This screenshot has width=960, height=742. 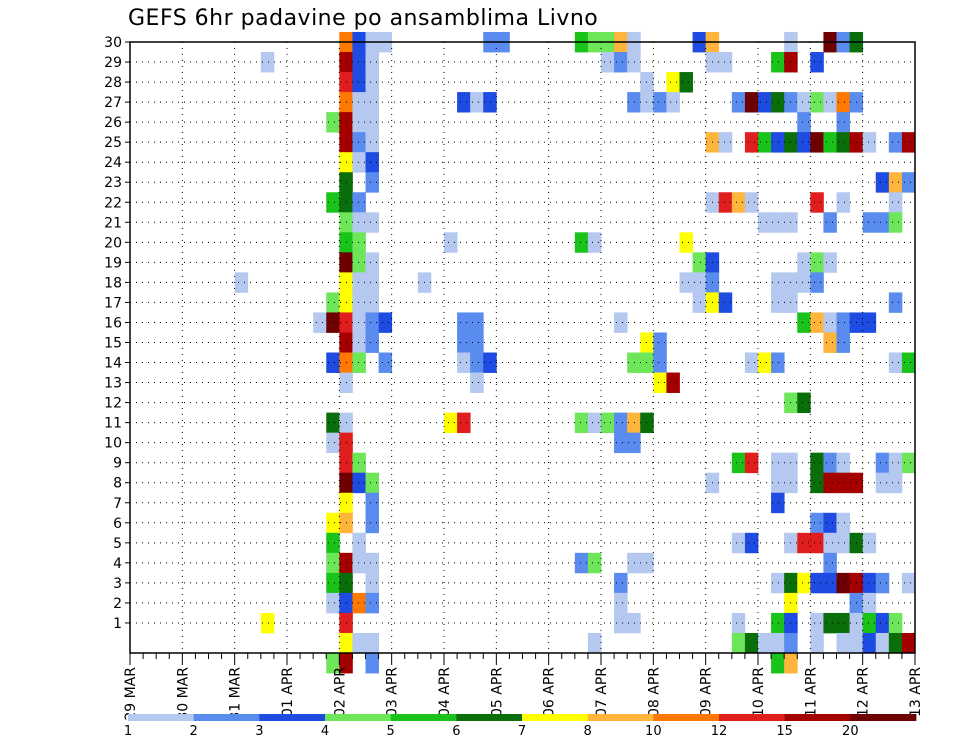 I want to click on x-tick-label: 09 APR, so click(x=707, y=692).